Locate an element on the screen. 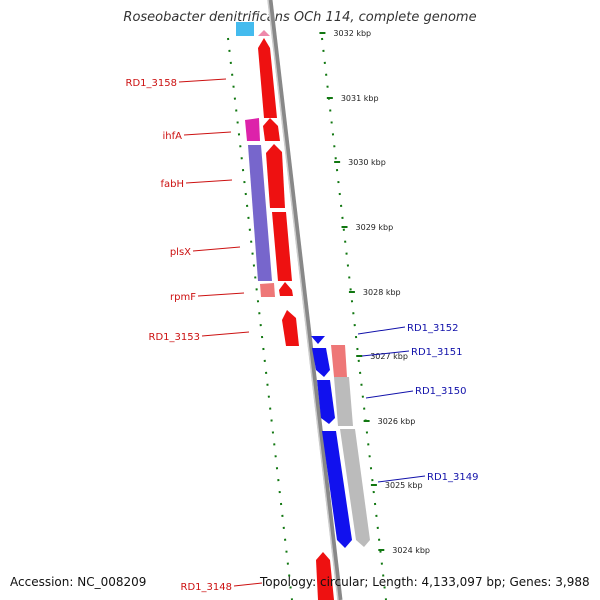 This screenshot has height=600, width=600. gene-arrow-rd1-3150-b is located at coordinates (343, 401).